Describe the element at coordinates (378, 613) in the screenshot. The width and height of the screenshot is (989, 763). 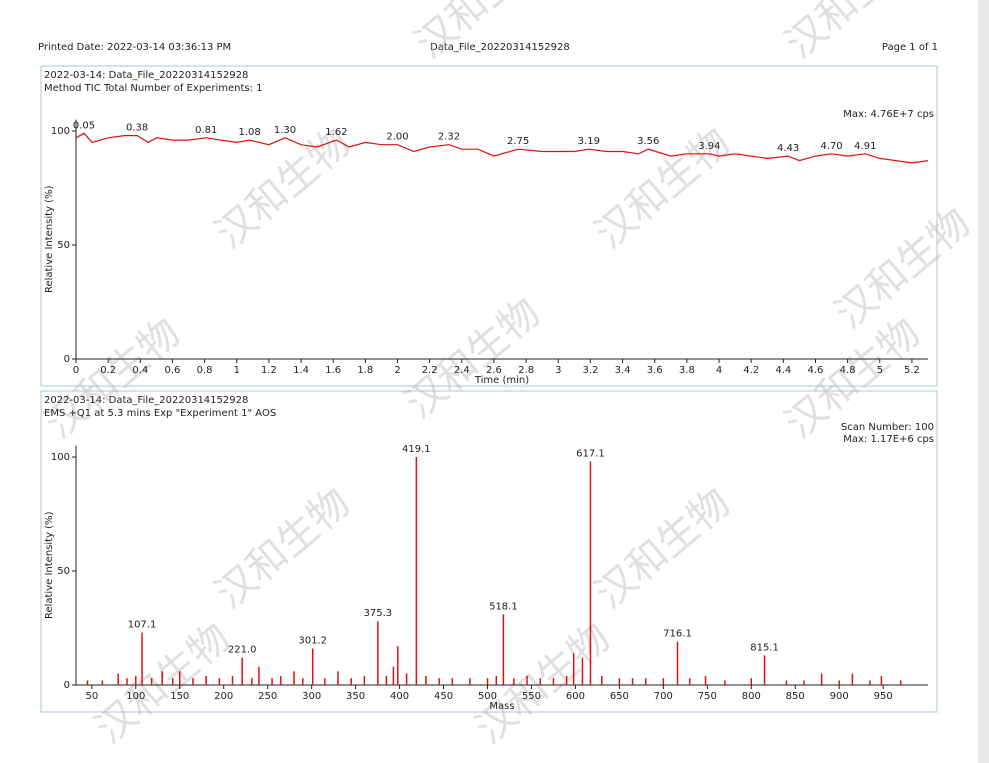
I see `peak-label: 375.3` at that location.